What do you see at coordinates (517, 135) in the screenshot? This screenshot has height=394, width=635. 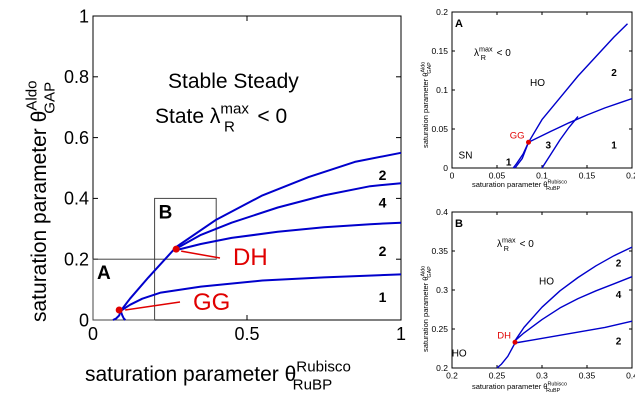 I see `gg-label-a: GG` at bounding box center [517, 135].